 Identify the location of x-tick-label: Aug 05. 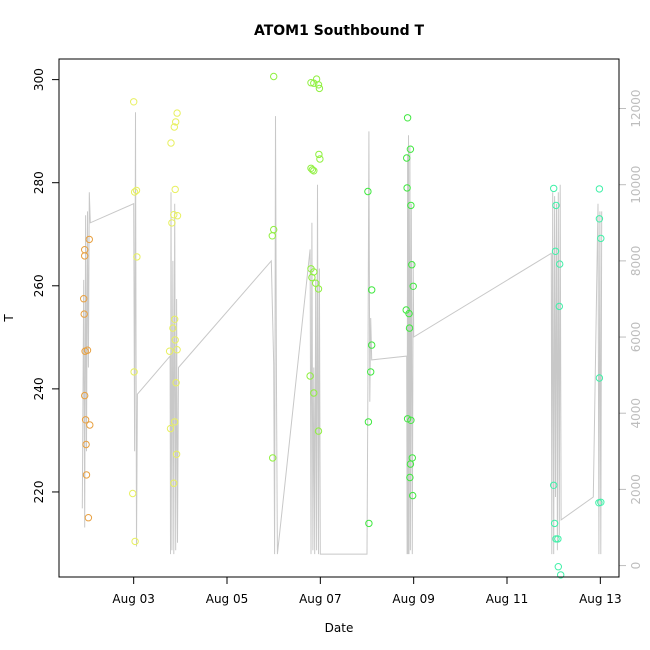
(227, 599).